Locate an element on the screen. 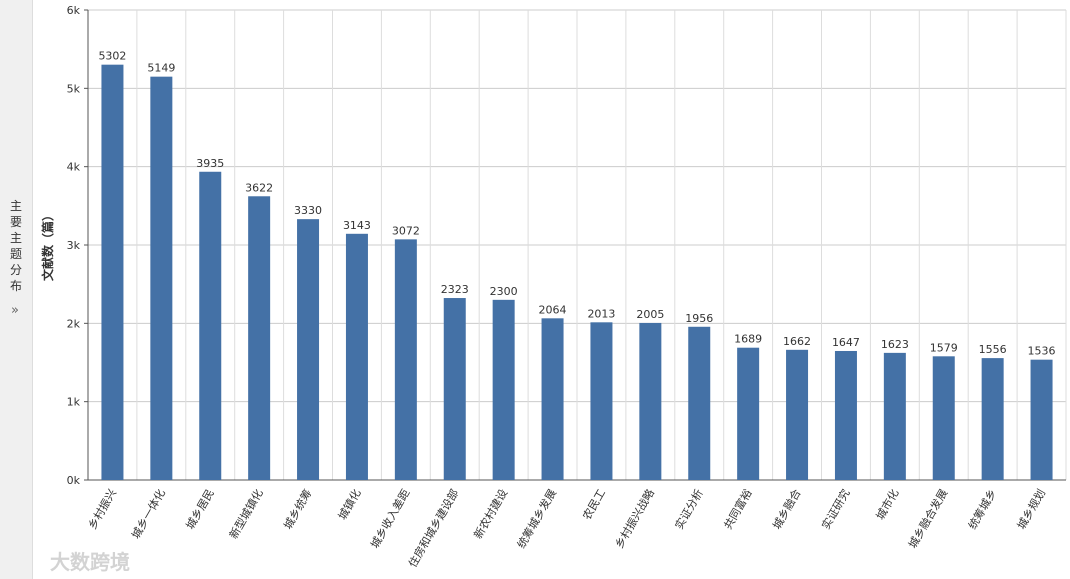 This screenshot has height=579, width=1070. value-label: 2064 is located at coordinates (553, 309).